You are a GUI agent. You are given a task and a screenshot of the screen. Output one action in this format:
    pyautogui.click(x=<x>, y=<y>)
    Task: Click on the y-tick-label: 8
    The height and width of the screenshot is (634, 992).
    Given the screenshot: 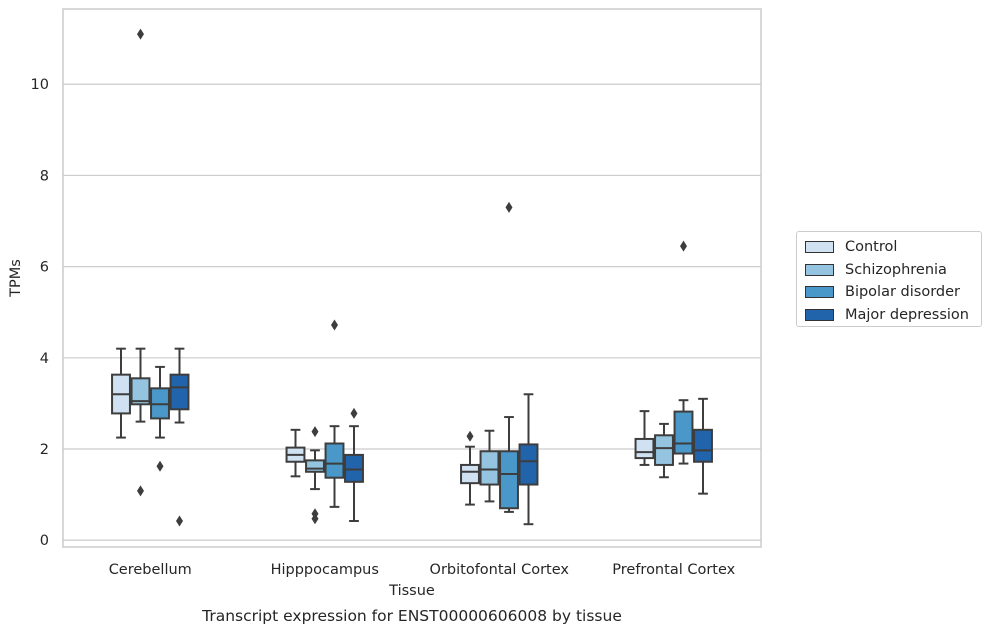 What is the action you would take?
    pyautogui.click(x=44, y=176)
    